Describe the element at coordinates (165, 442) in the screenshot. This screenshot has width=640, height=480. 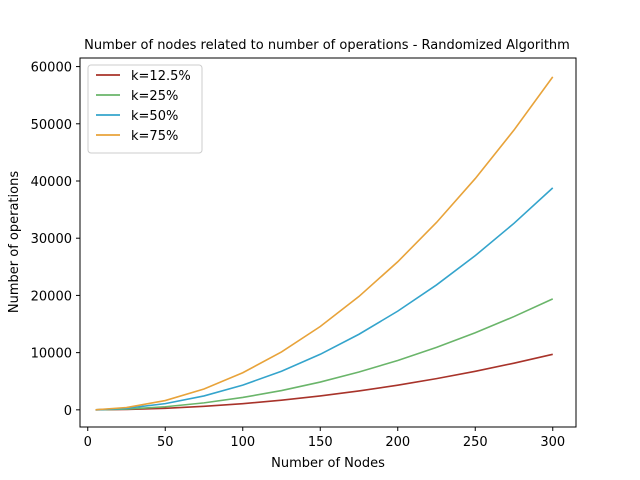
I see `x-tick-label-1: 50` at that location.